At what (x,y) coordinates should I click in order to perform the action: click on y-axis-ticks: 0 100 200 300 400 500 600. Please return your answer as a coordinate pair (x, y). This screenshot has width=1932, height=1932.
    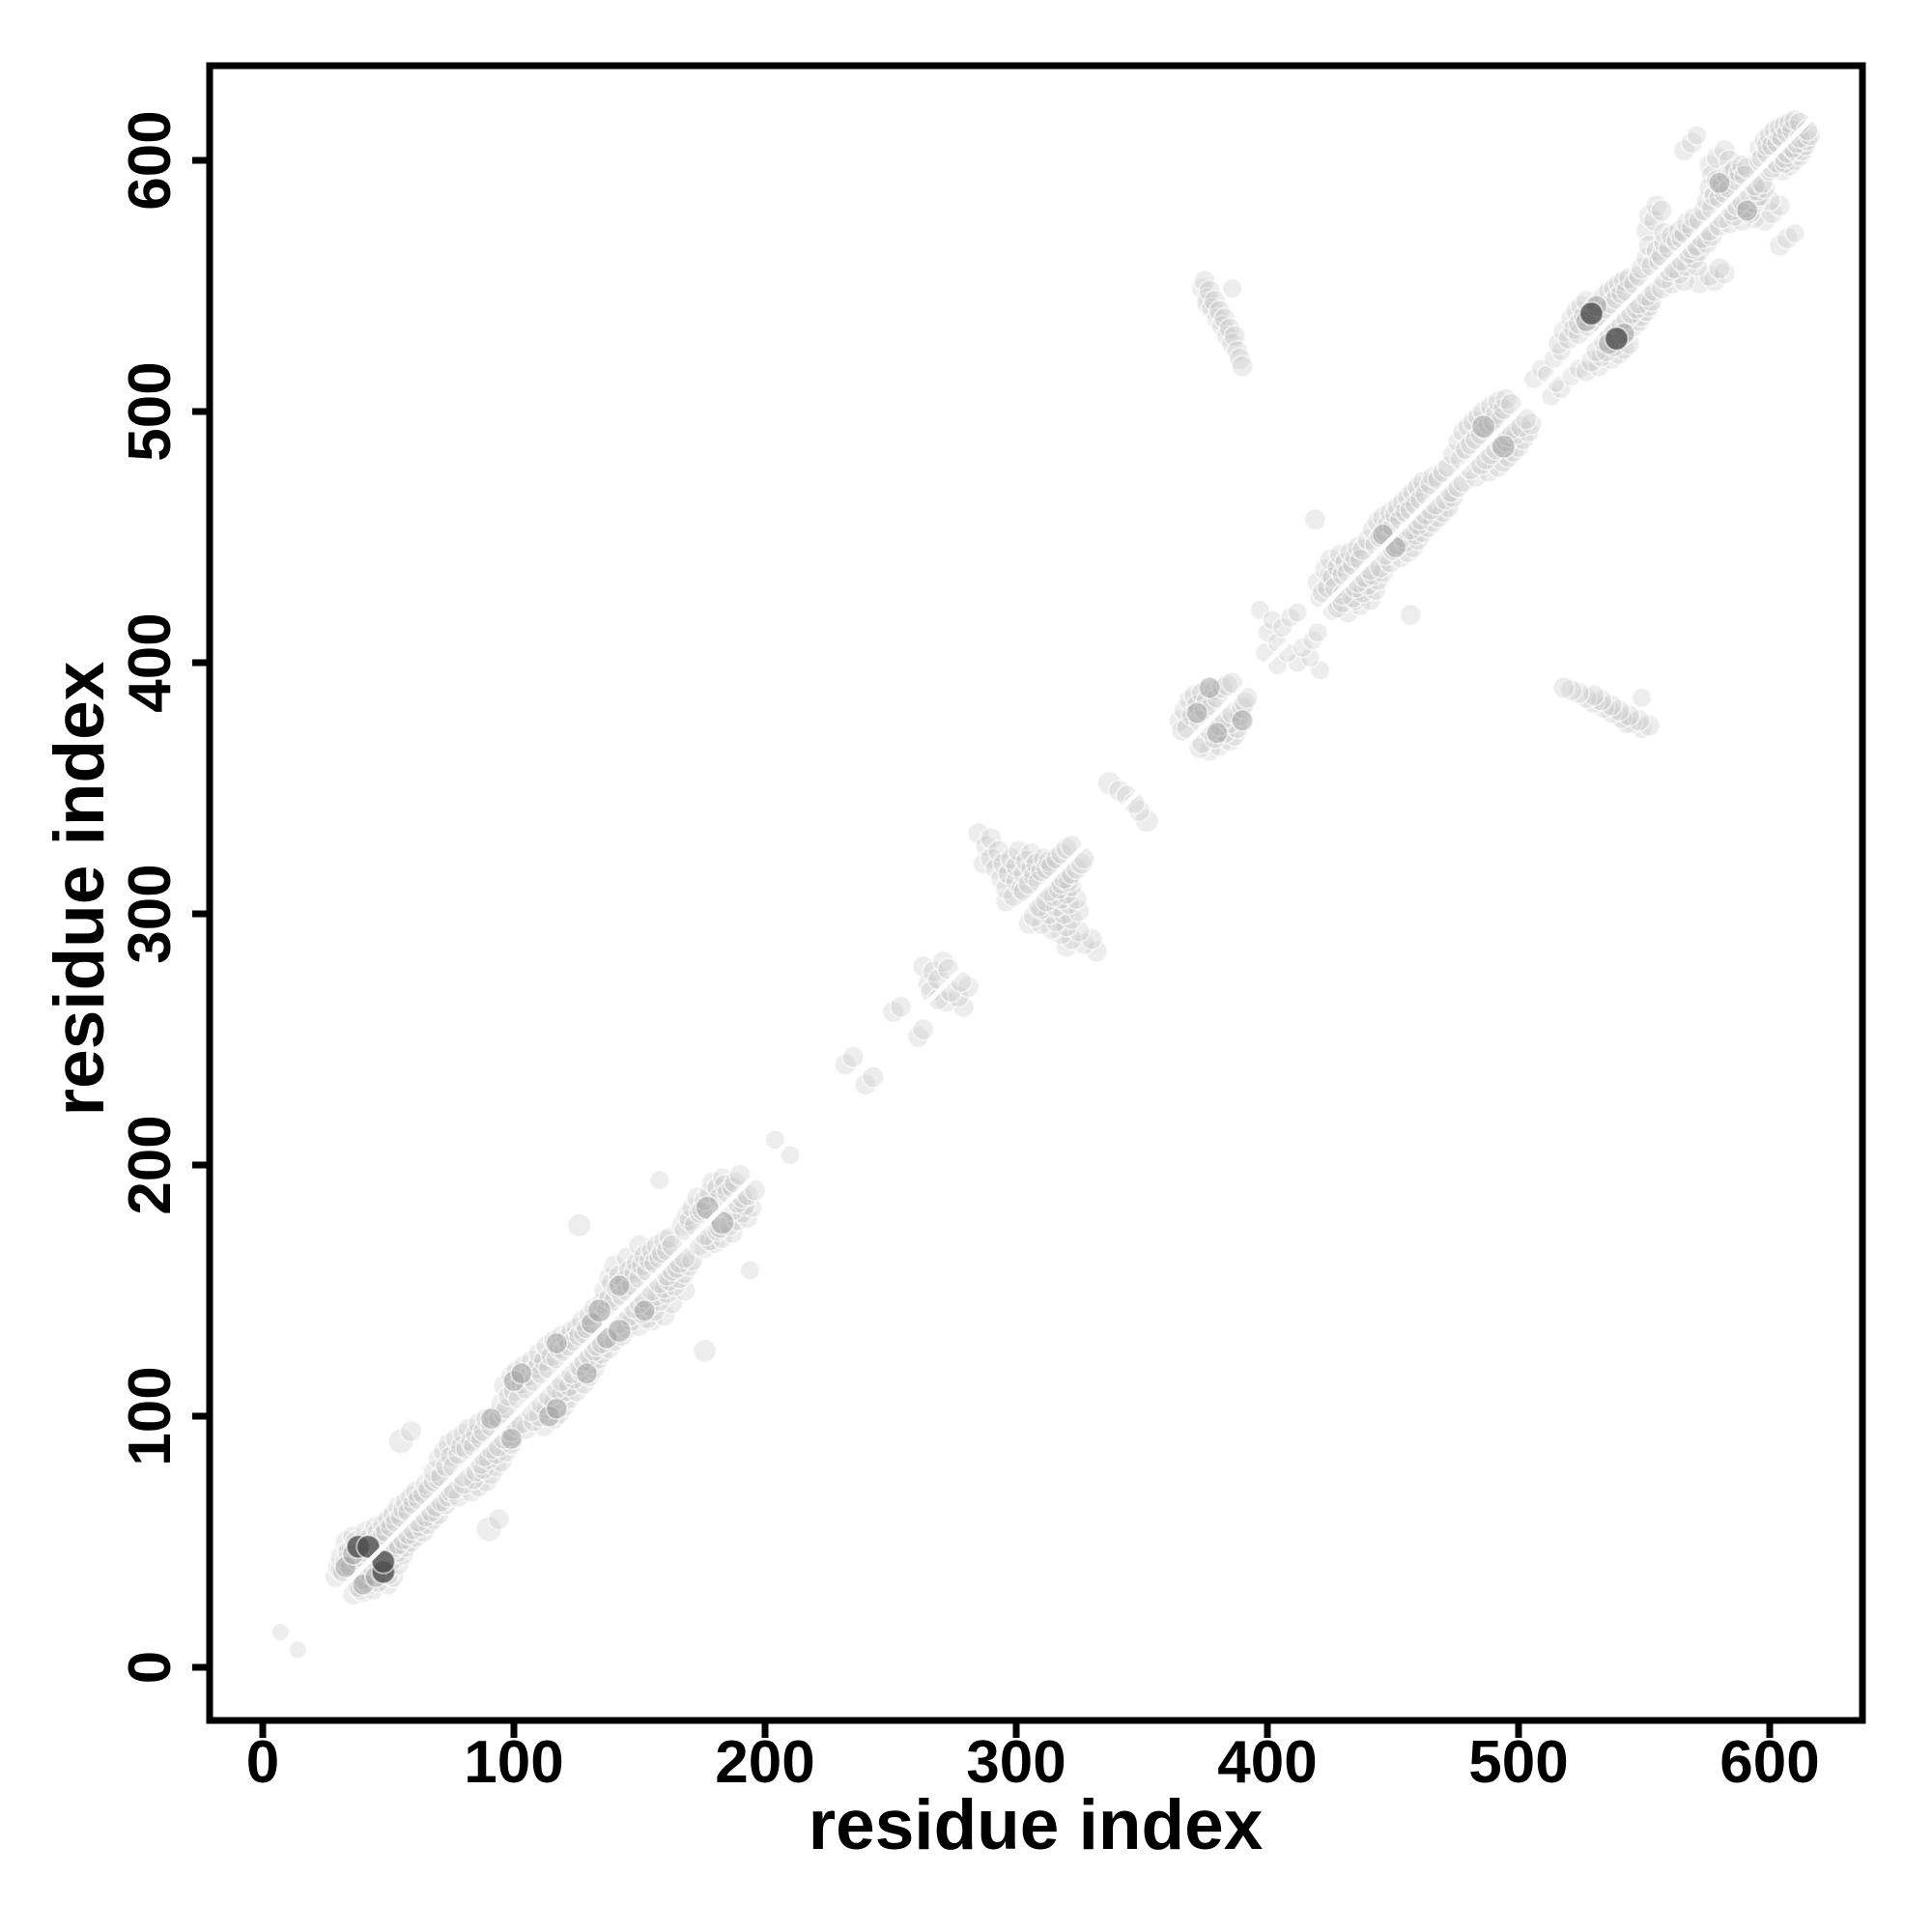
    Looking at the image, I should click on (163, 897).